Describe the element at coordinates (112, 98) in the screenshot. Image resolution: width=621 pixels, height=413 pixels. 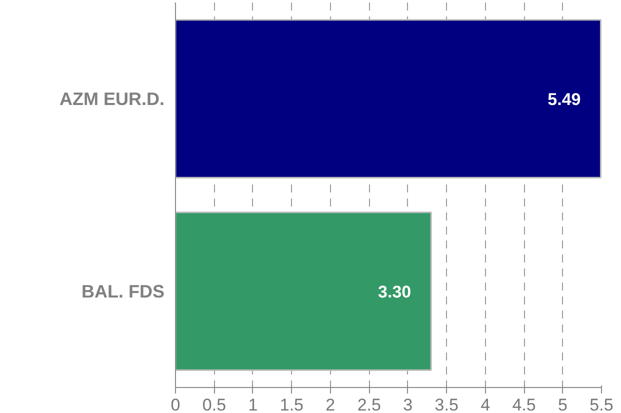
I see `y-tick-label: AZM EUR.D.` at that location.